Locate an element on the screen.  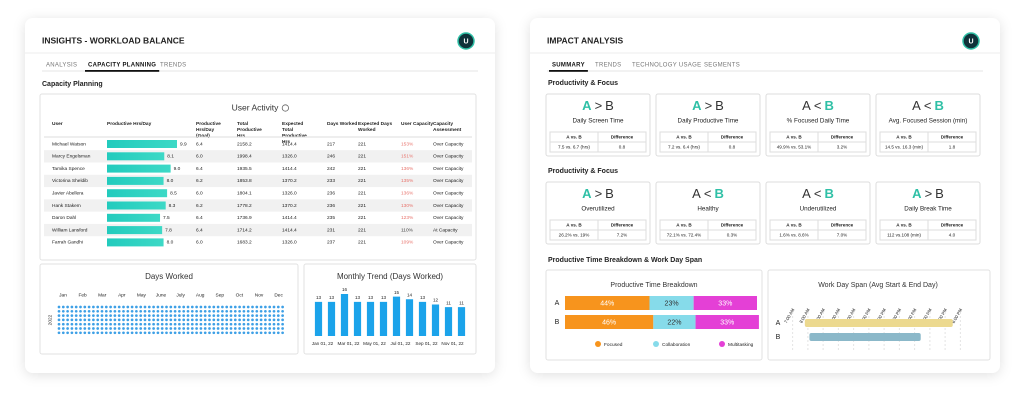
hours-value: 8.0 is located at coordinates (170, 243).